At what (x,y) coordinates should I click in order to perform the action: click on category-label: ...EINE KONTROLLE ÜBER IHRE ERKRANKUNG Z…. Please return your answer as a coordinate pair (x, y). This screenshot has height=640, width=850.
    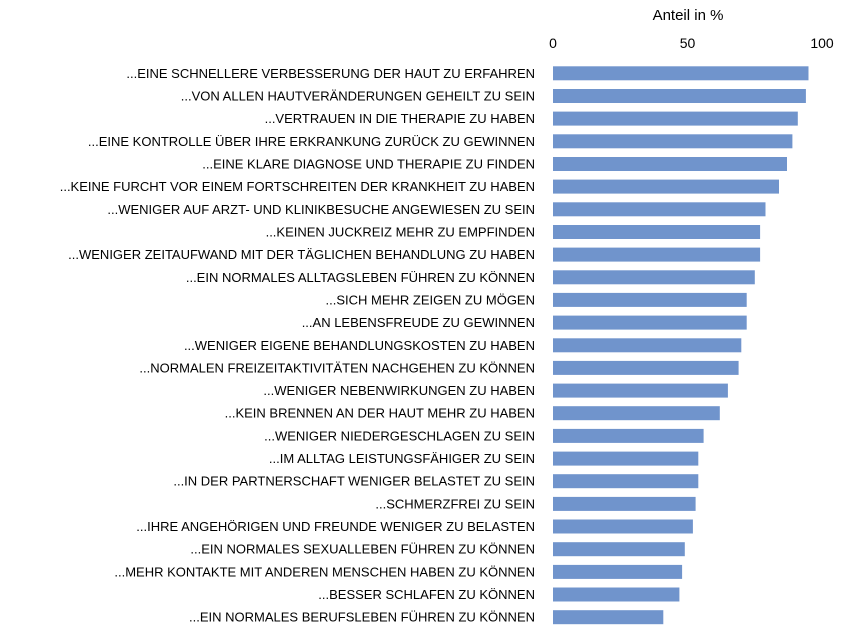
    Looking at the image, I should click on (311, 141).